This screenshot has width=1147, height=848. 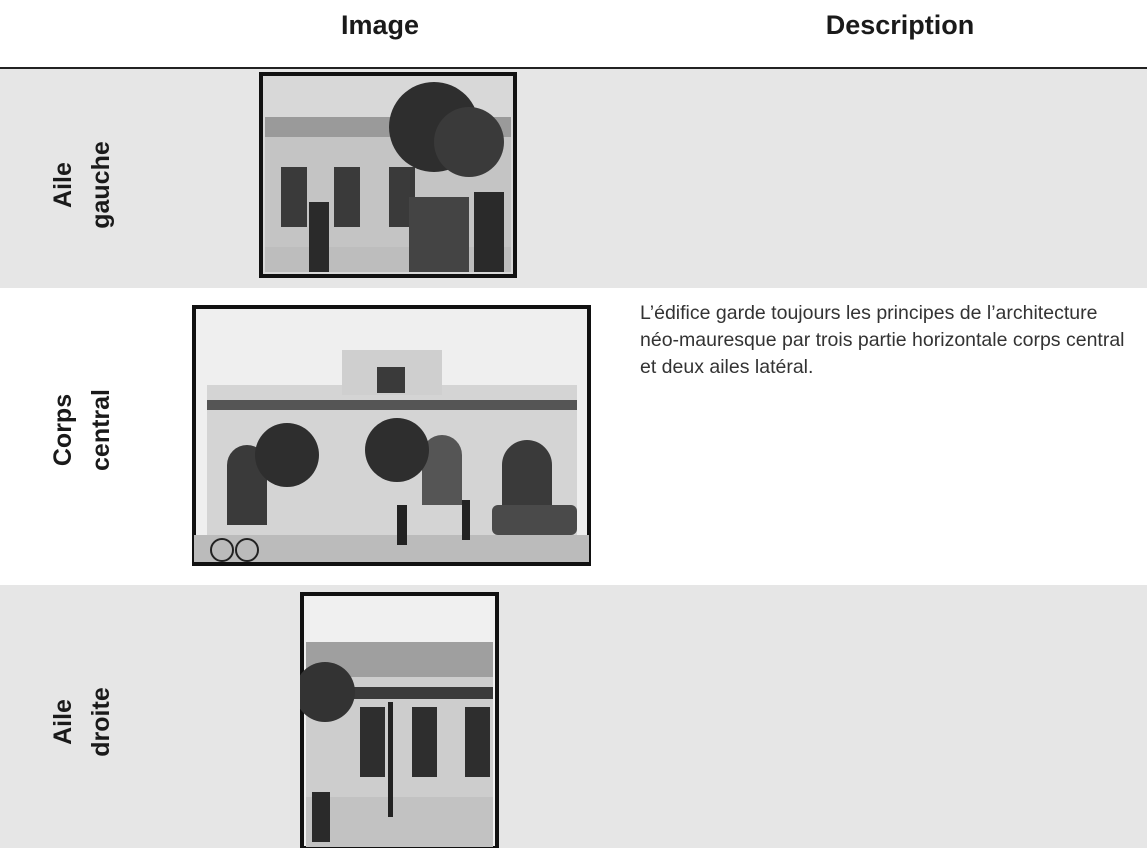 What do you see at coordinates (101, 722) in the screenshot?
I see `row-label-line: droite` at bounding box center [101, 722].